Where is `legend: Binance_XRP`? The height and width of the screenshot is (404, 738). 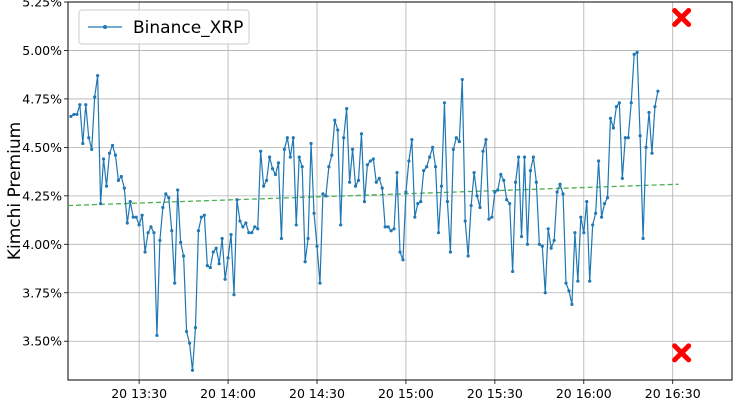 legend: Binance_XRP is located at coordinates (164, 27).